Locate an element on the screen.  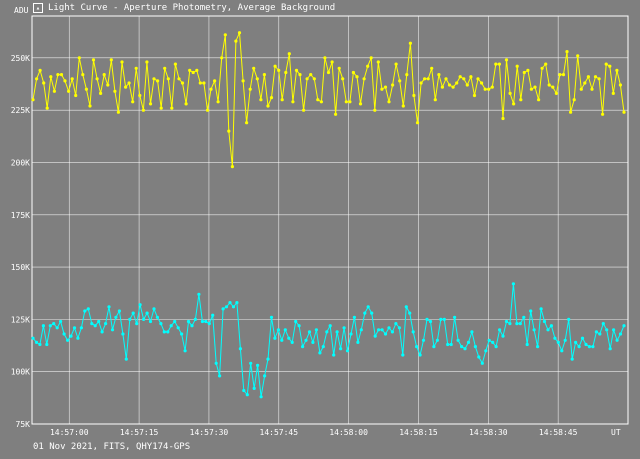
y-tick-label: 75K is located at coordinates (23, 424).